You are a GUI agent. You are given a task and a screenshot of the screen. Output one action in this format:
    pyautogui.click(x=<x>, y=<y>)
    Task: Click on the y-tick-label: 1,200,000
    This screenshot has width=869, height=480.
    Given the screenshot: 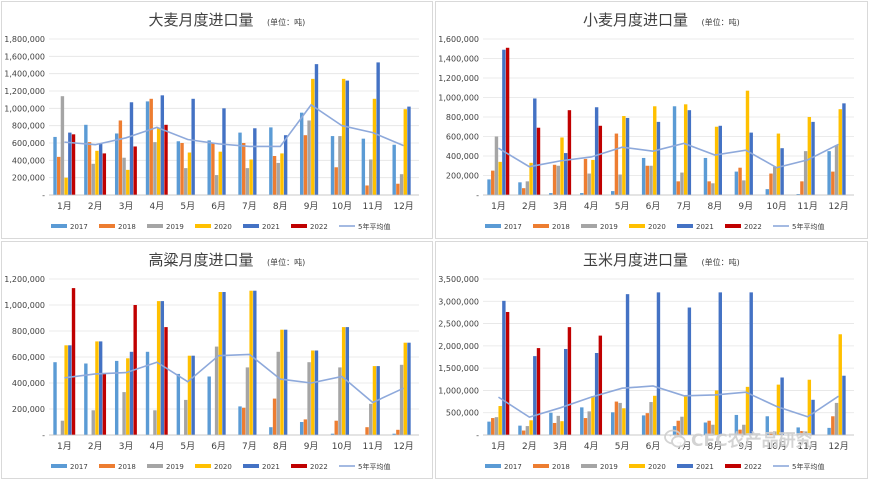 What is the action you would take?
    pyautogui.click(x=458, y=78)
    